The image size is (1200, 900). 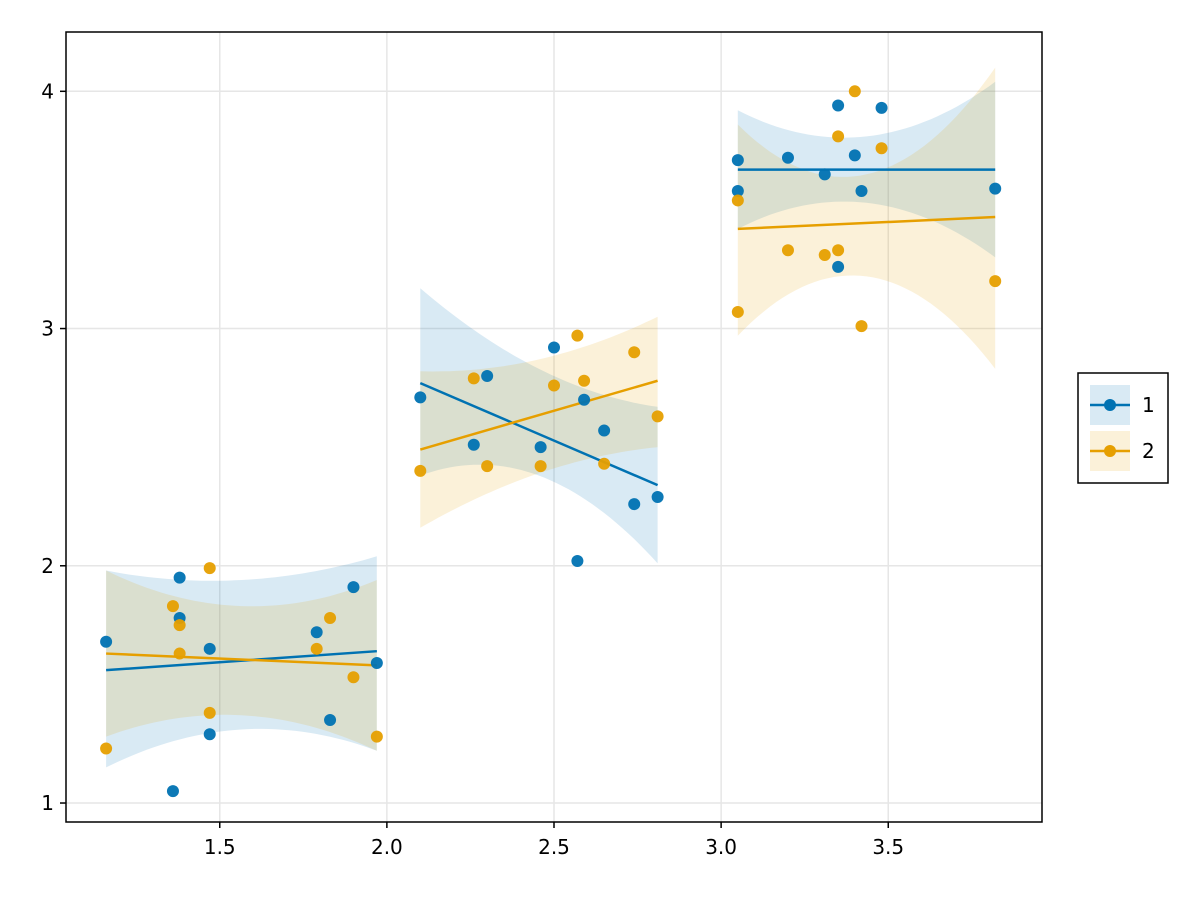 I want to click on y-tick-label: 1, so click(x=47, y=803).